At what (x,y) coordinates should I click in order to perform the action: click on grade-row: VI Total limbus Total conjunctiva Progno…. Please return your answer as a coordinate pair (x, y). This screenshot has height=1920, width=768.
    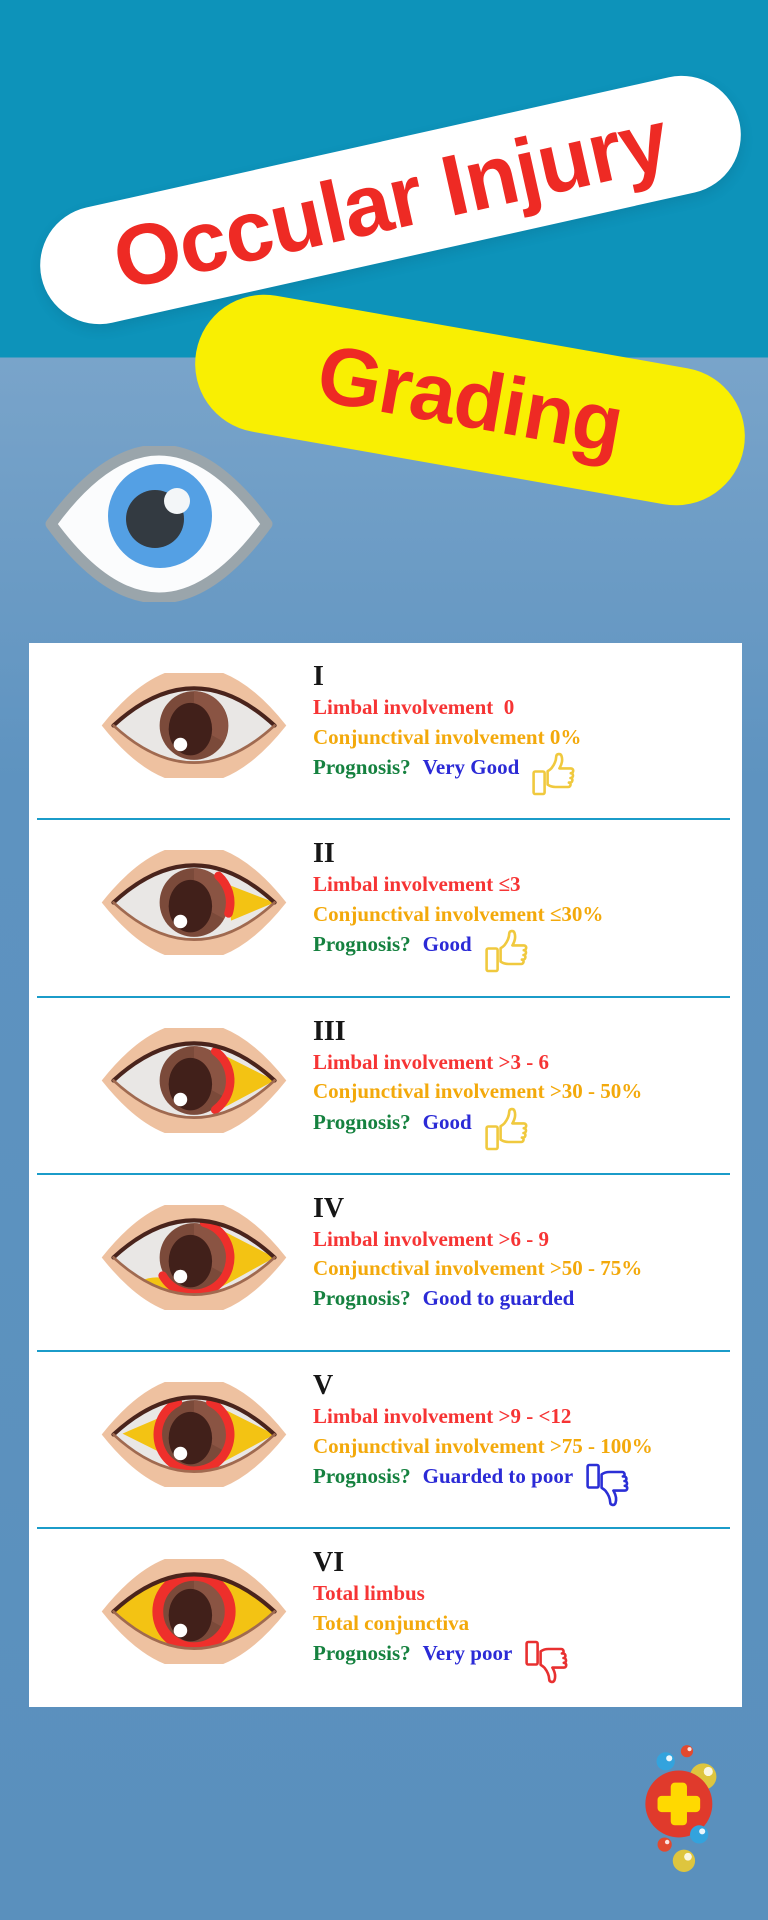
    Looking at the image, I should click on (385, 1617).